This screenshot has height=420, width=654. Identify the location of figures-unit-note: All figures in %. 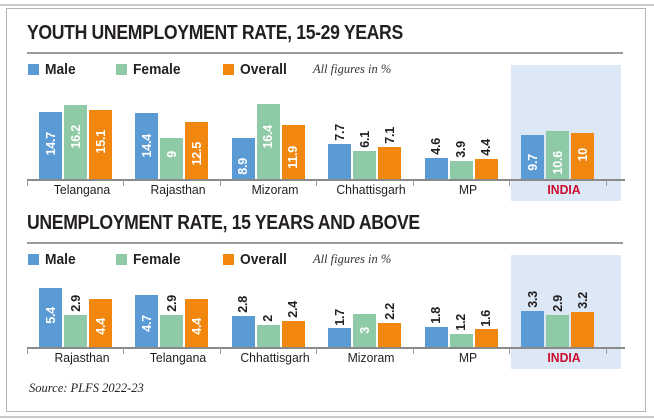
(352, 69).